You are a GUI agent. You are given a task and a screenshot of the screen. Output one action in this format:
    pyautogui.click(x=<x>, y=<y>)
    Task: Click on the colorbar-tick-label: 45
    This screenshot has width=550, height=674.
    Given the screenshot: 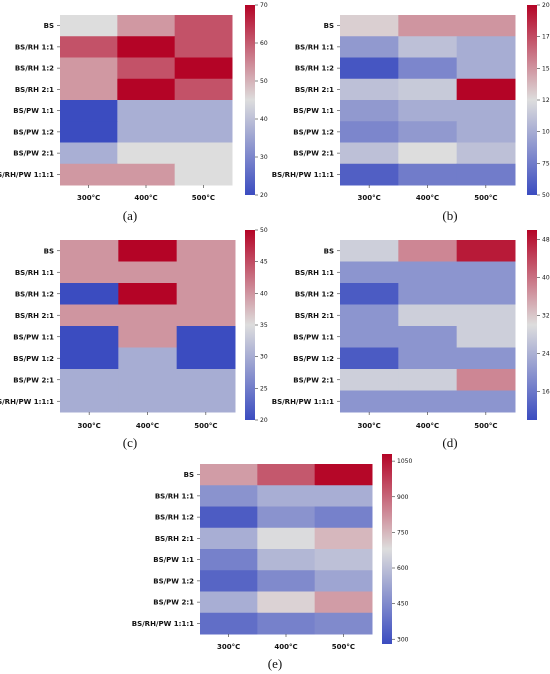 What is the action you would take?
    pyautogui.click(x=264, y=262)
    